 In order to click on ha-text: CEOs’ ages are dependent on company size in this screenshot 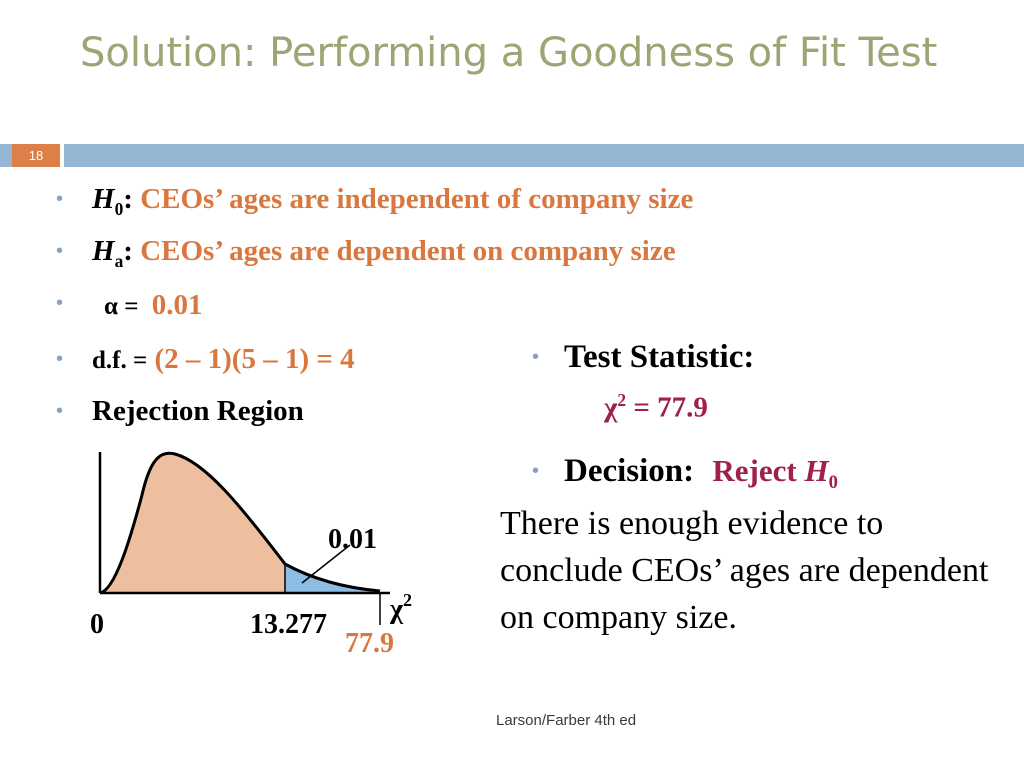, I will do `click(408, 251)`.